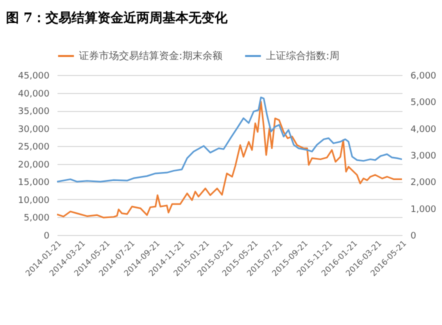 This screenshot has height=325, width=442. Describe the element at coordinates (303, 56) in the screenshot. I see `legend-label: 上证综合指数:周` at that location.